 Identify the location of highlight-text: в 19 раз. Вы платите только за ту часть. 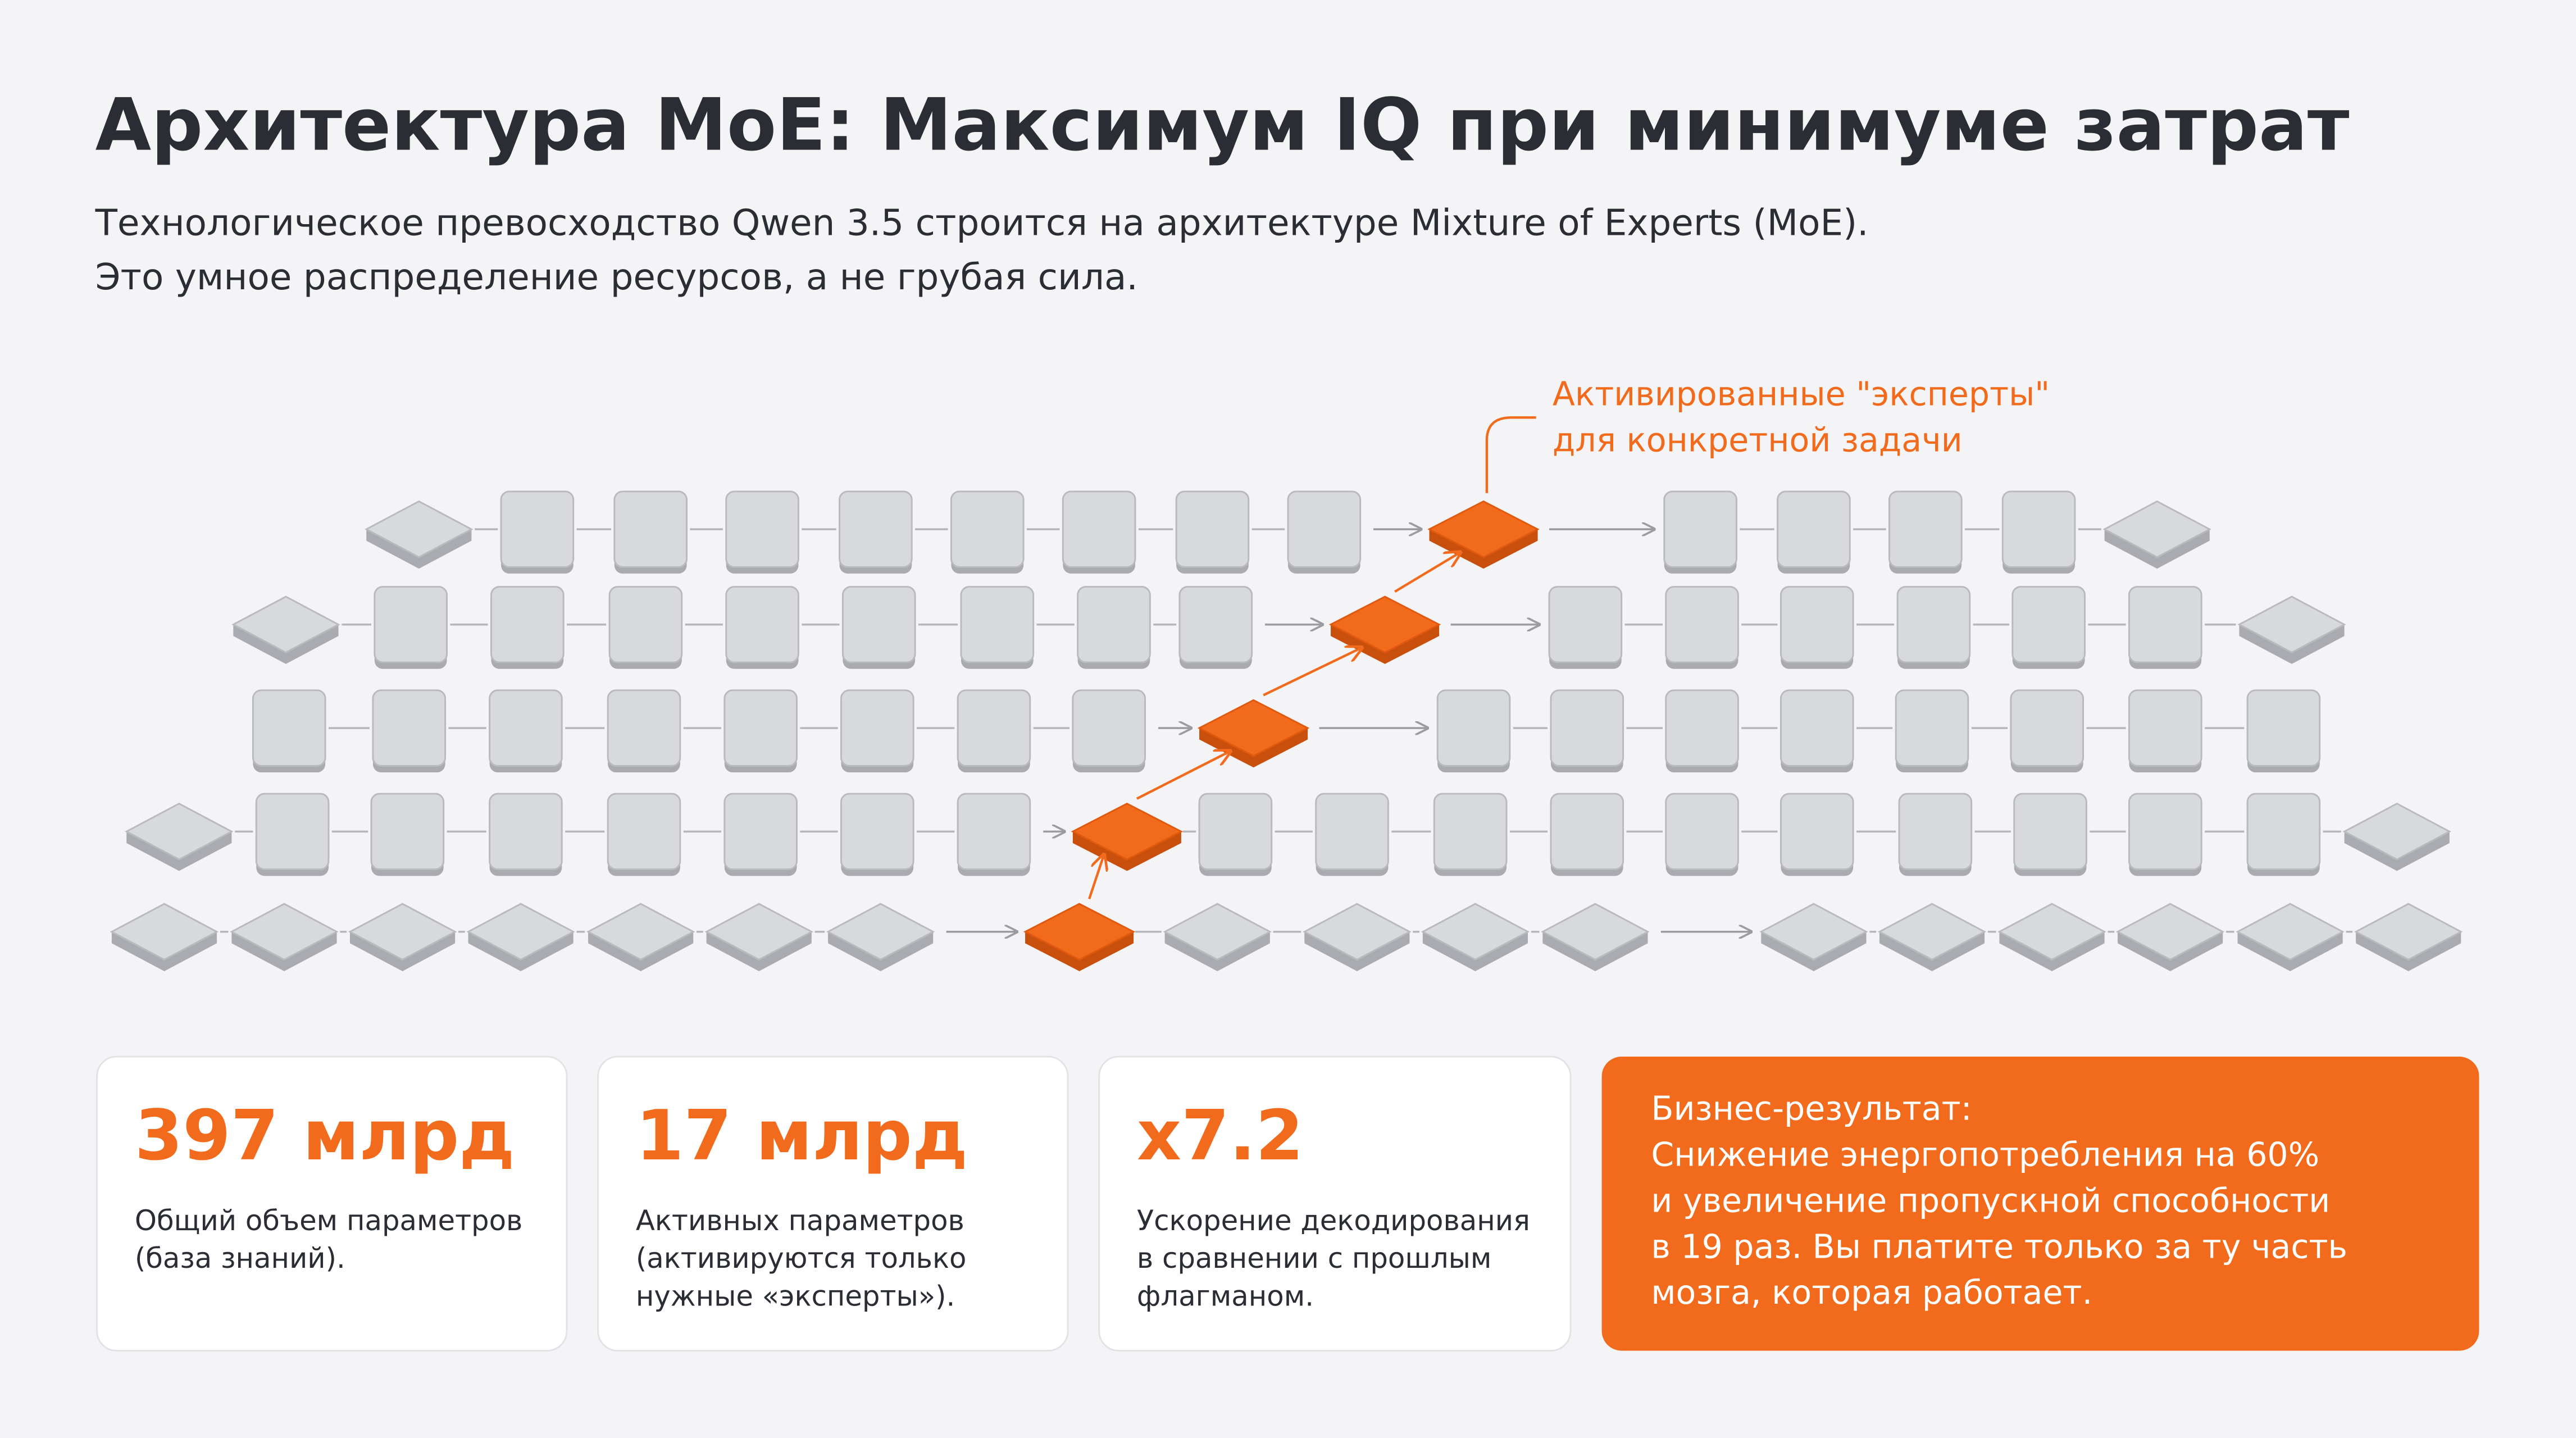
(1999, 1246).